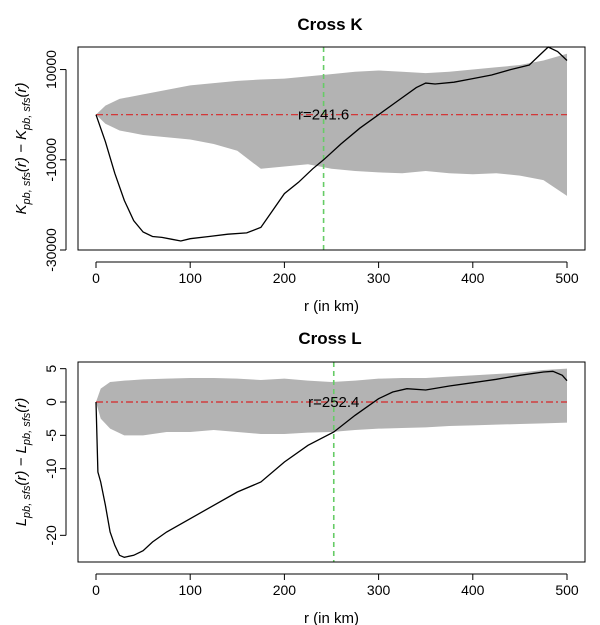 Image resolution: width=600 pixels, height=625 pixels. Describe the element at coordinates (323, 115) in the screenshot. I see `threshold-annotation: r=241.6` at that location.